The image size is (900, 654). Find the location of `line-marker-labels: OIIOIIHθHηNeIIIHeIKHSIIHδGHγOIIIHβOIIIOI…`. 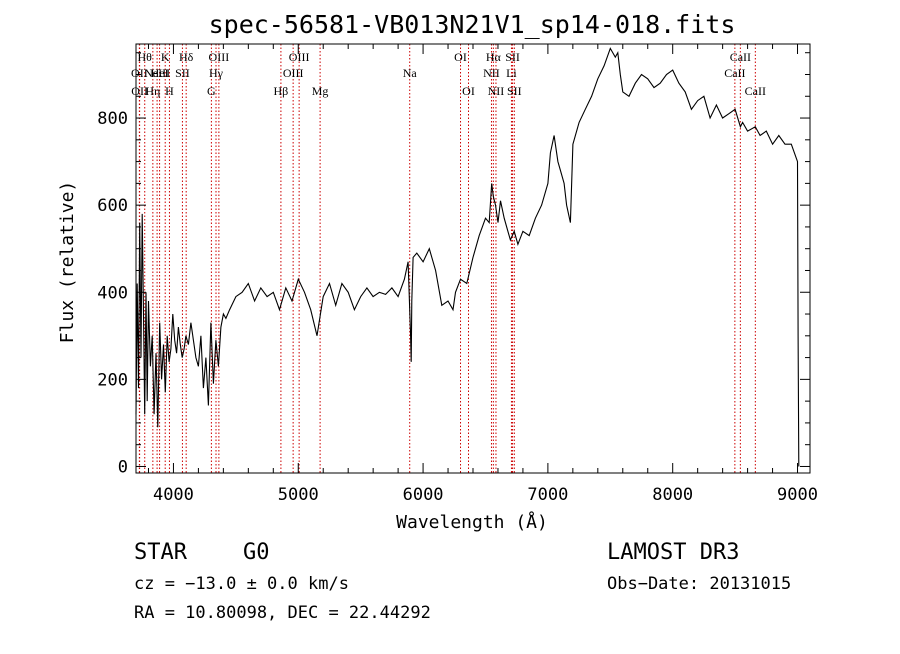

line-marker-labels: OIIOIIHθHηNeIIIHeIKHSIIHδGHγOIIIHβOIIIOI… is located at coordinates (448, 74).